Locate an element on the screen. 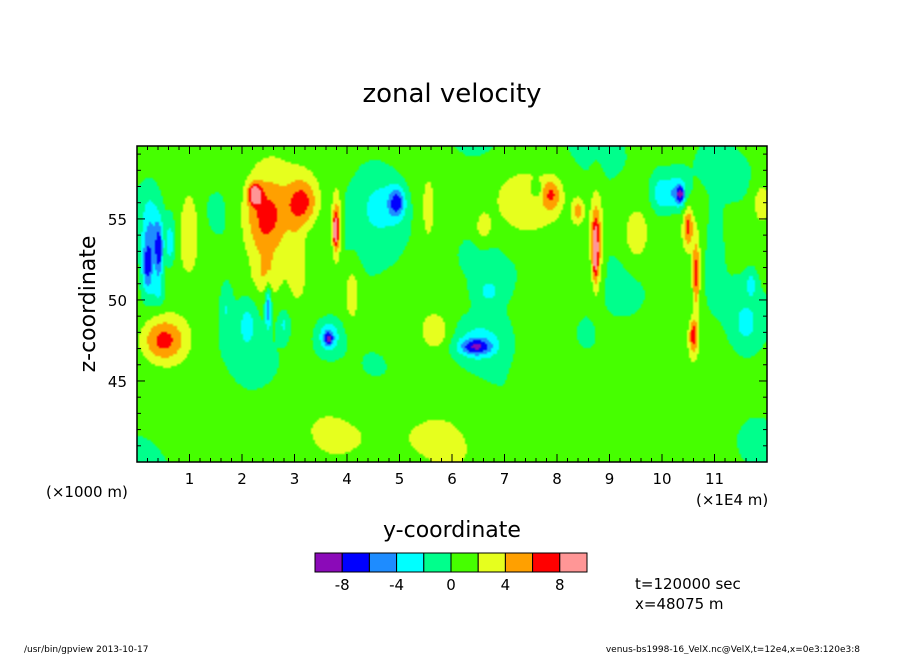  x-tick-label: 2 is located at coordinates (242, 479).